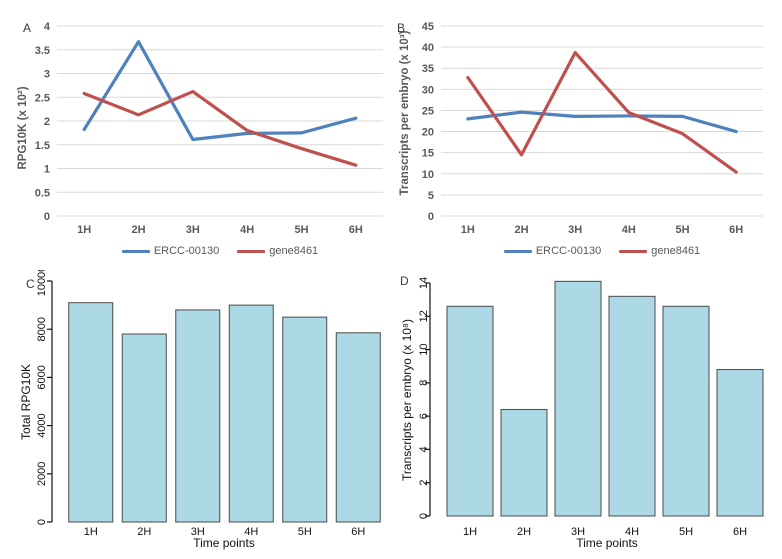  Describe the element at coordinates (428, 48) in the screenshot. I see `y-tick-label: 40` at that location.